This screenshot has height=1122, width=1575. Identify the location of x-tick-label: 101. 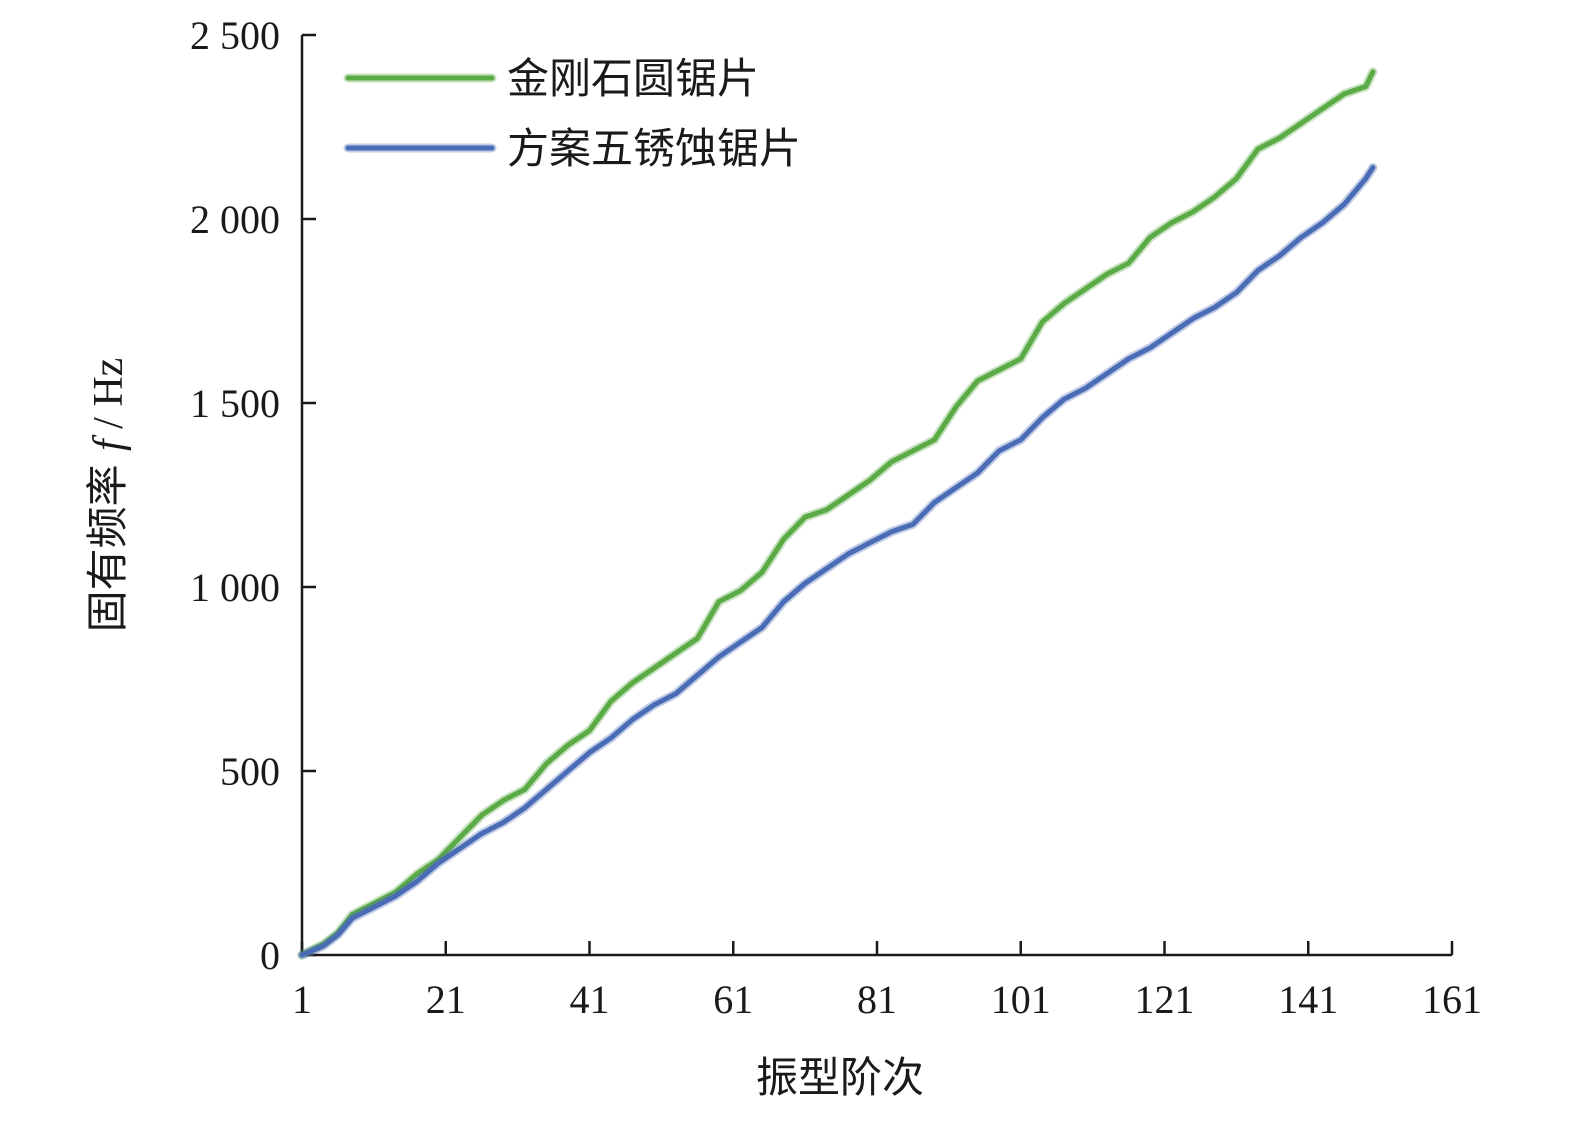
(1021, 999).